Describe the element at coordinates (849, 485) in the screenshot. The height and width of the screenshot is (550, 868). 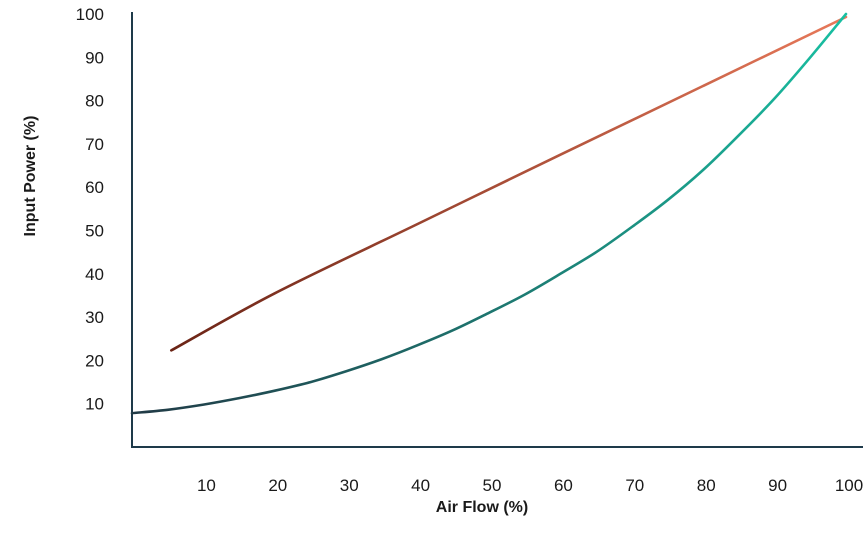
I see `x-tick-label: 100` at that location.